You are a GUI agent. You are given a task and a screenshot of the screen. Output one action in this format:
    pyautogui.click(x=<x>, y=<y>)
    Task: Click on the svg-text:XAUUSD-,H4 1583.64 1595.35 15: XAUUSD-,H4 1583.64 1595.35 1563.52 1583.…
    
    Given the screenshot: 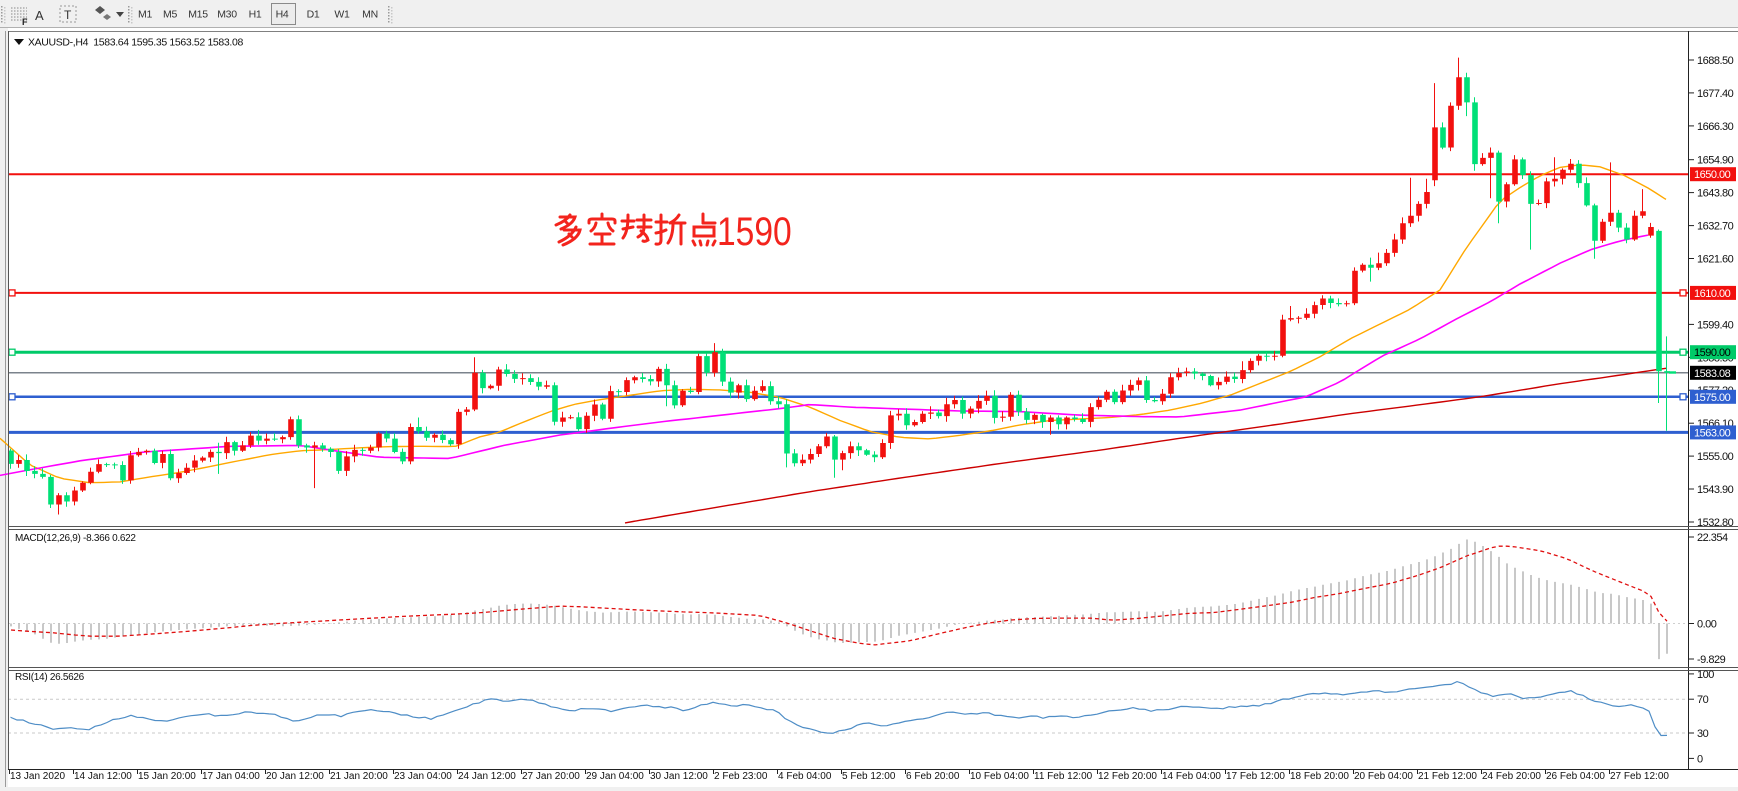 What is the action you would take?
    pyautogui.click(x=135, y=43)
    